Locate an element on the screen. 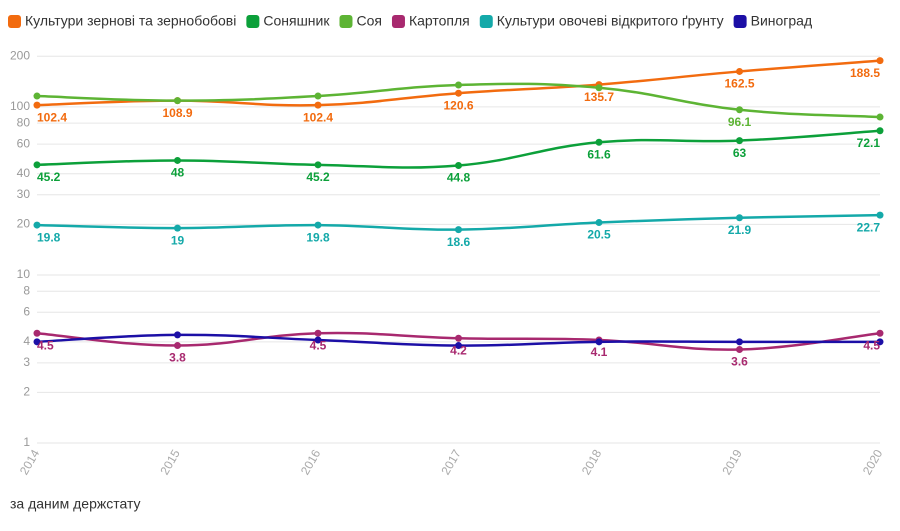 The width and height of the screenshot is (900, 531). value-label: 108.9 is located at coordinates (177, 113).